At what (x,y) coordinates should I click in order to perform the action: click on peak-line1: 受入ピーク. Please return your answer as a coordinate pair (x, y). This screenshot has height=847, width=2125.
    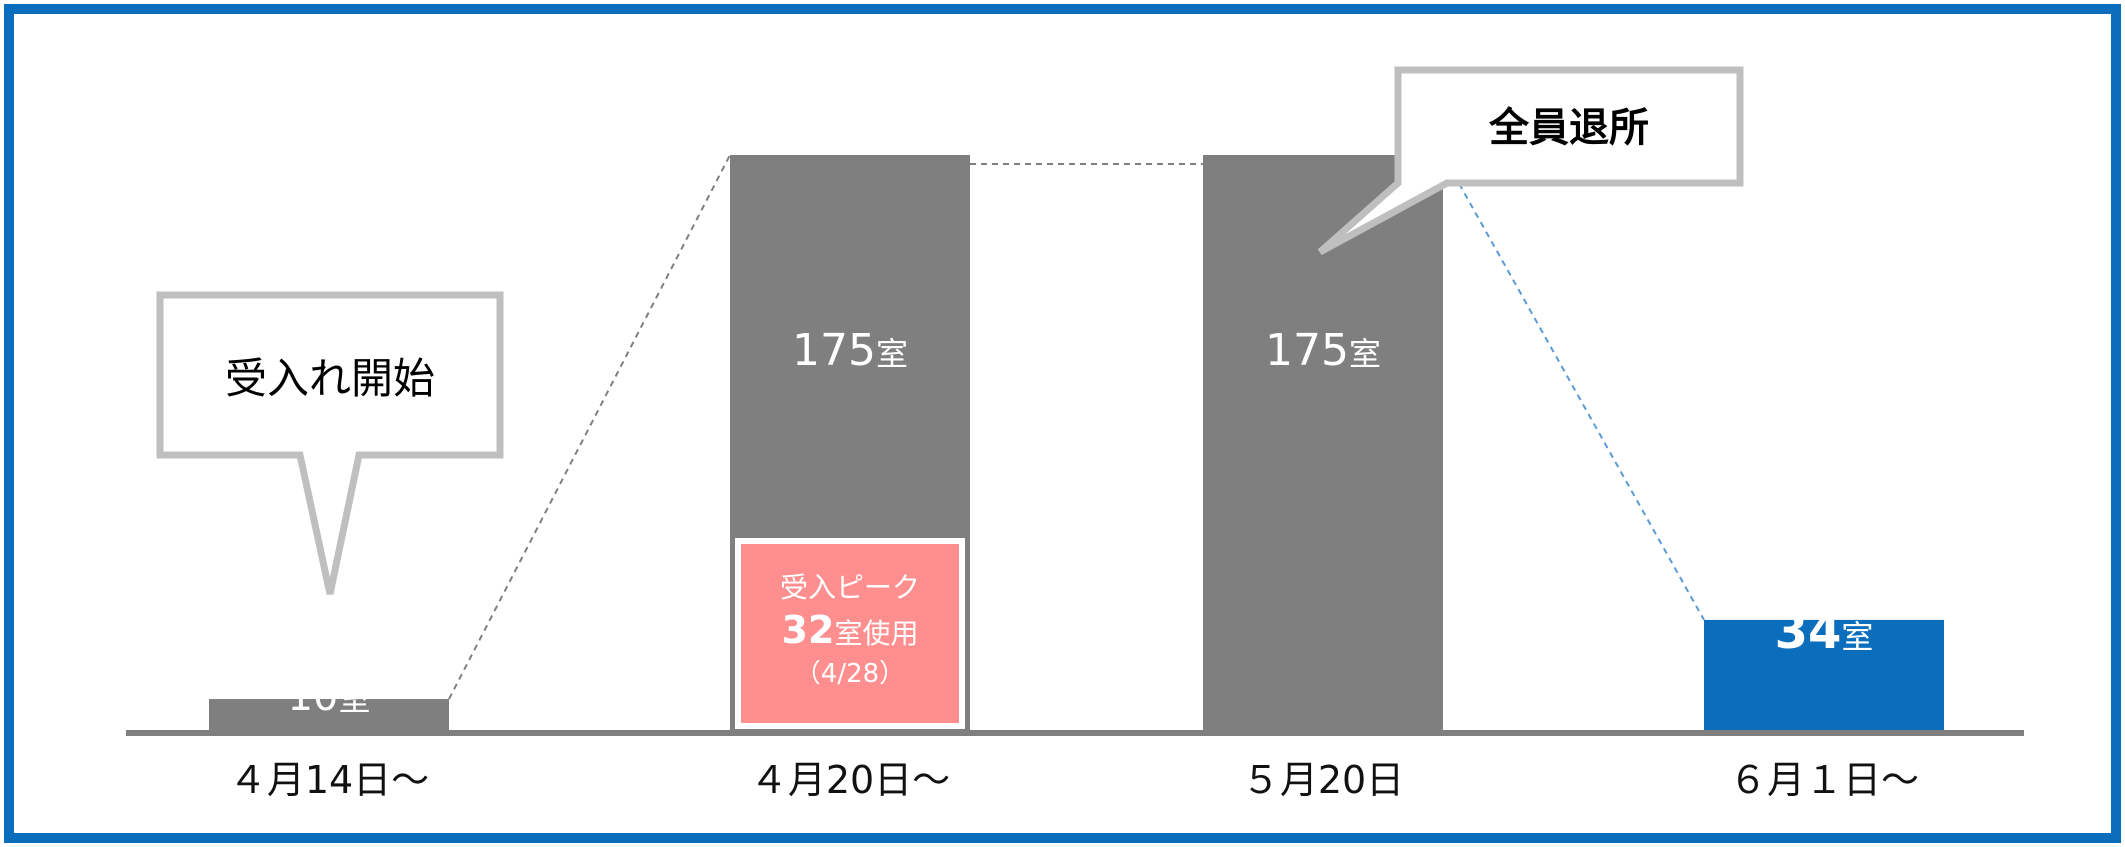
    Looking at the image, I should click on (850, 587).